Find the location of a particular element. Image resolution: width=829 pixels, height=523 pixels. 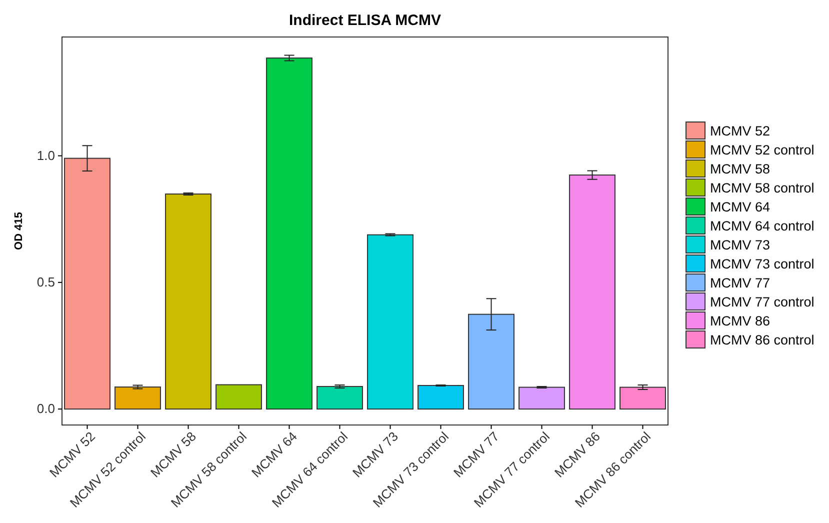

legend-label: MCMV 73 is located at coordinates (740, 245).